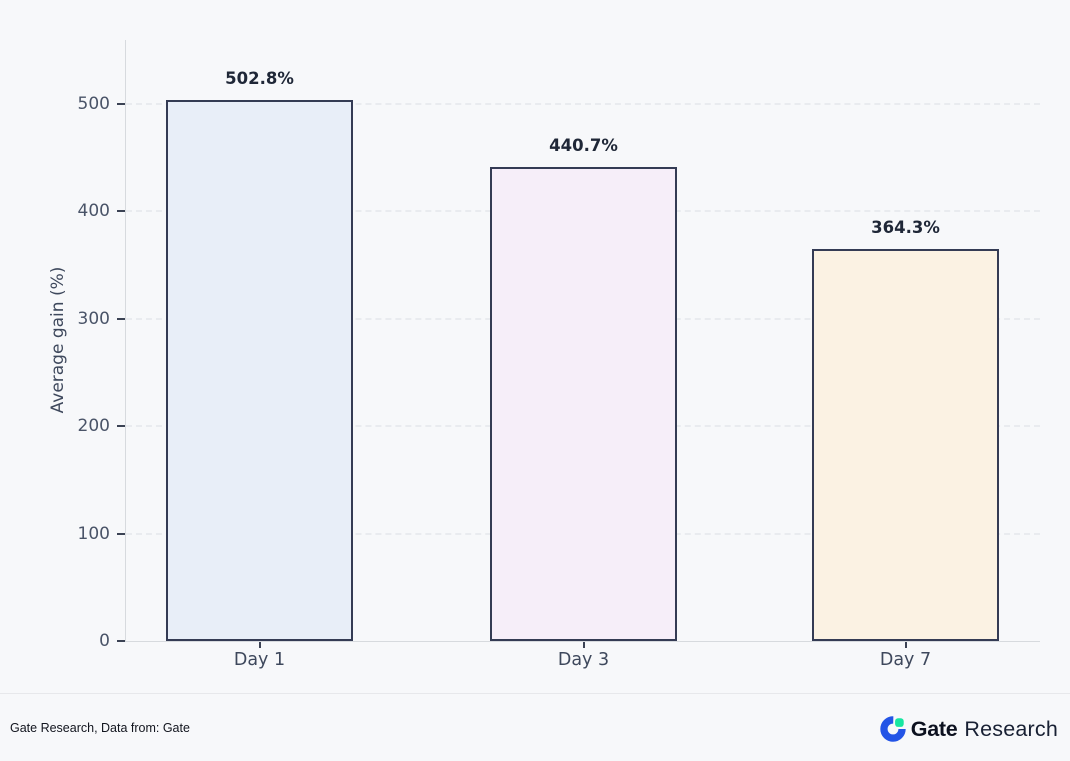 The height and width of the screenshot is (761, 1070). I want to click on y-axis-title: Average gain (%), so click(58, 340).